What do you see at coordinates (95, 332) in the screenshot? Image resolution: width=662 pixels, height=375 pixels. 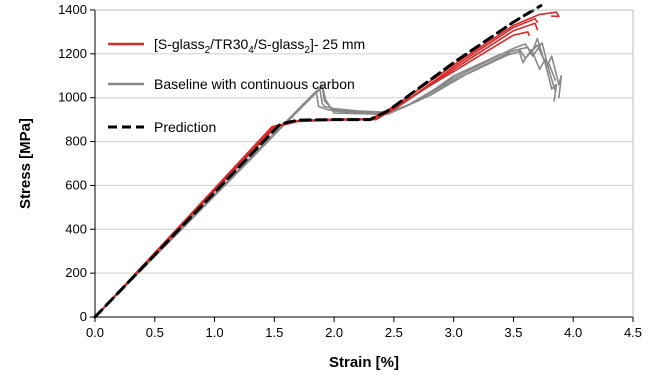 I see `x-tick-label: 0.0` at bounding box center [95, 332].